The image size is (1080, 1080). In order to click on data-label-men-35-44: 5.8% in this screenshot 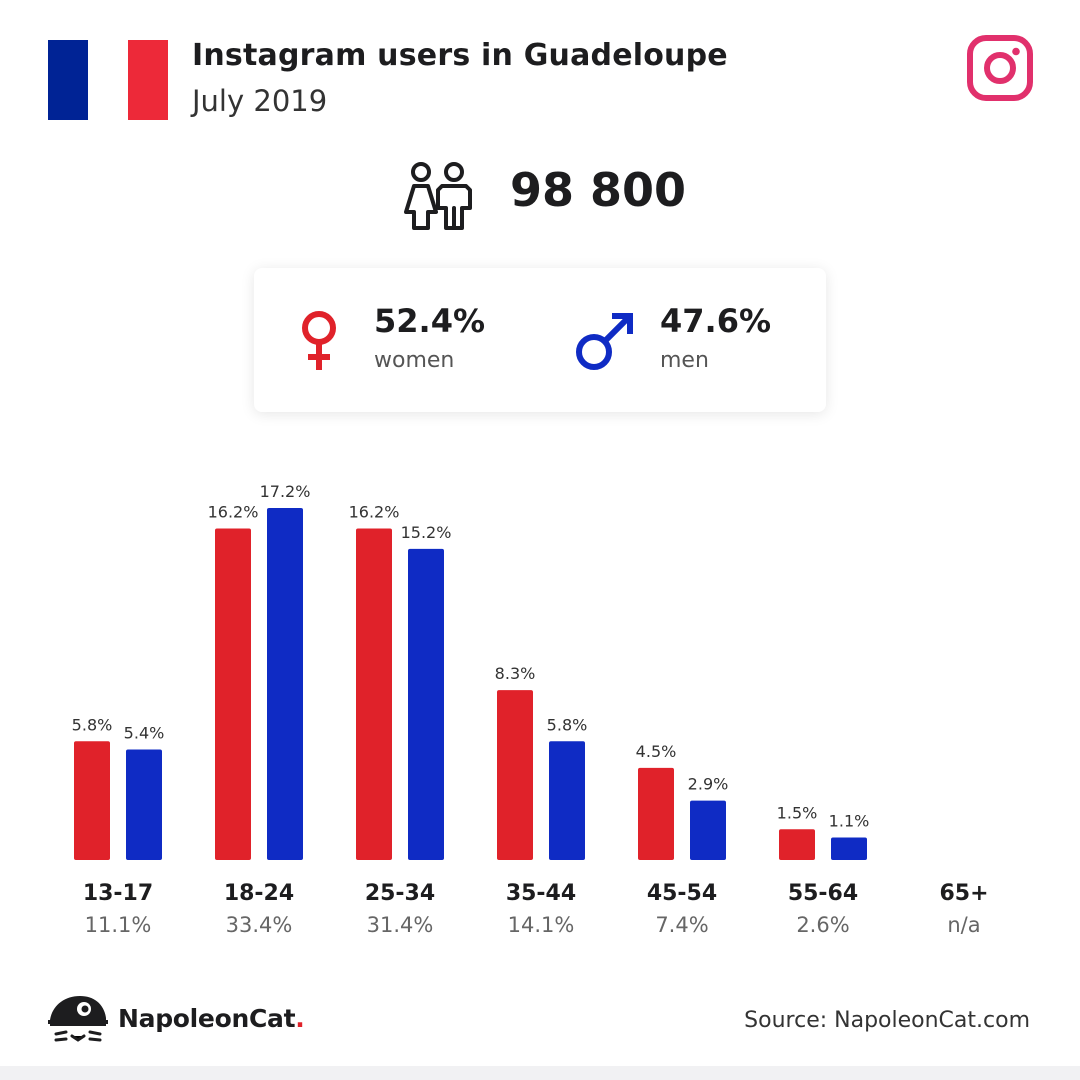, I will do `click(567, 724)`.